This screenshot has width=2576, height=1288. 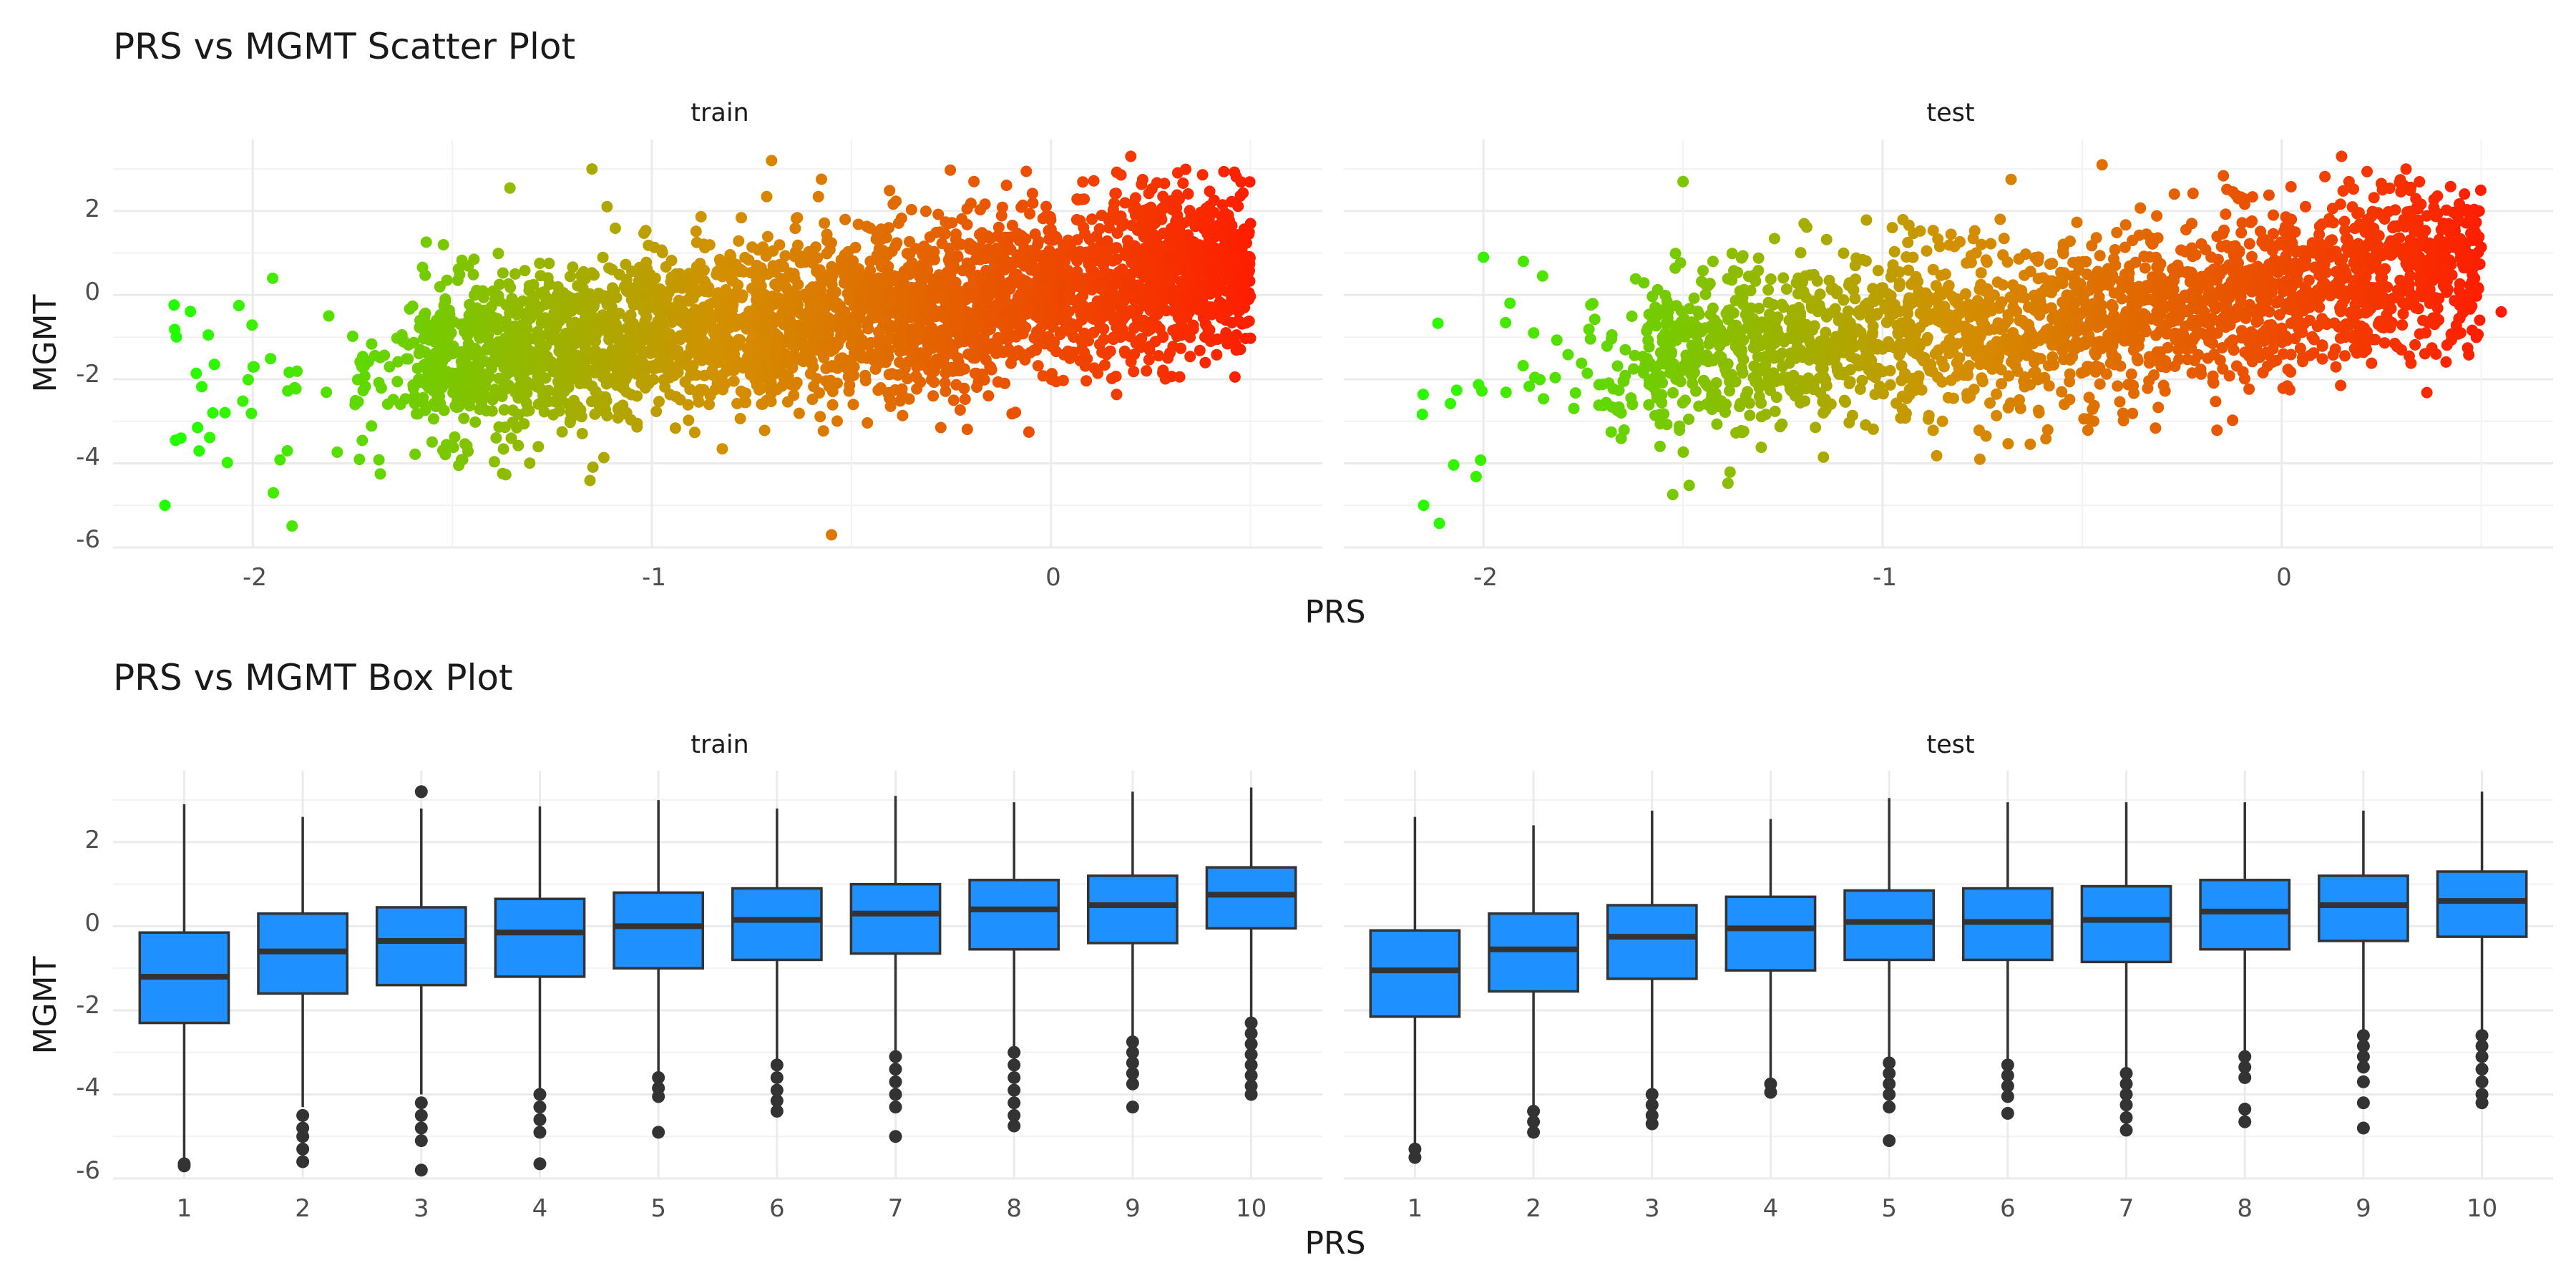 I want to click on box-x-tick-label-train: 5, so click(x=658, y=1208).